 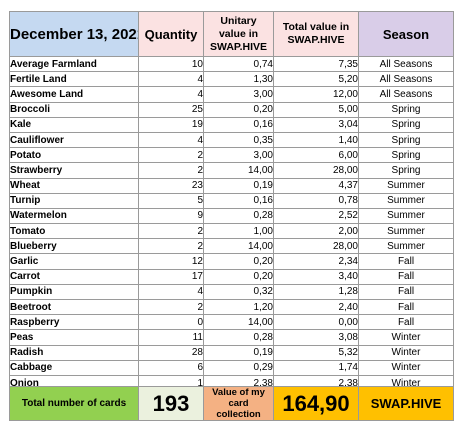 What do you see at coordinates (238, 79) in the screenshot?
I see `unit-value-cell: 1,30` at bounding box center [238, 79].